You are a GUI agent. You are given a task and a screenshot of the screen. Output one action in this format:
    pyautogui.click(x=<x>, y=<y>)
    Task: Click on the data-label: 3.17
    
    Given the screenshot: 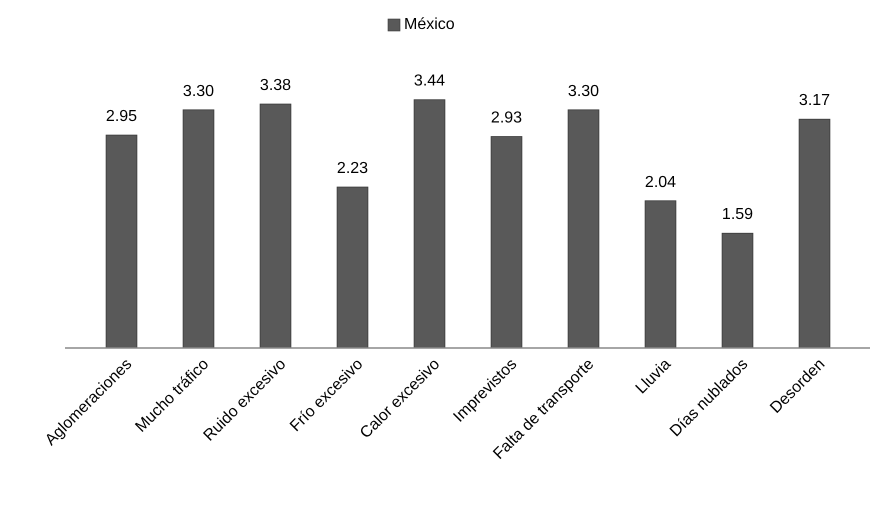 What is the action you would take?
    pyautogui.click(x=814, y=101)
    